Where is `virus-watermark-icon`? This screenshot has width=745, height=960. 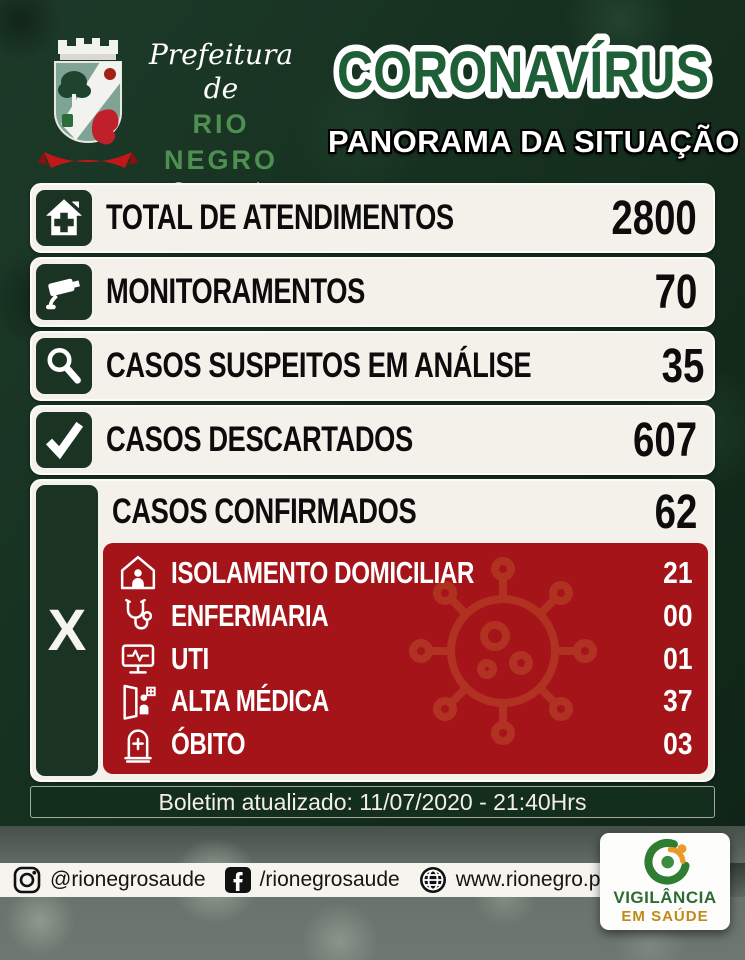
virus-watermark-icon is located at coordinates (503, 651).